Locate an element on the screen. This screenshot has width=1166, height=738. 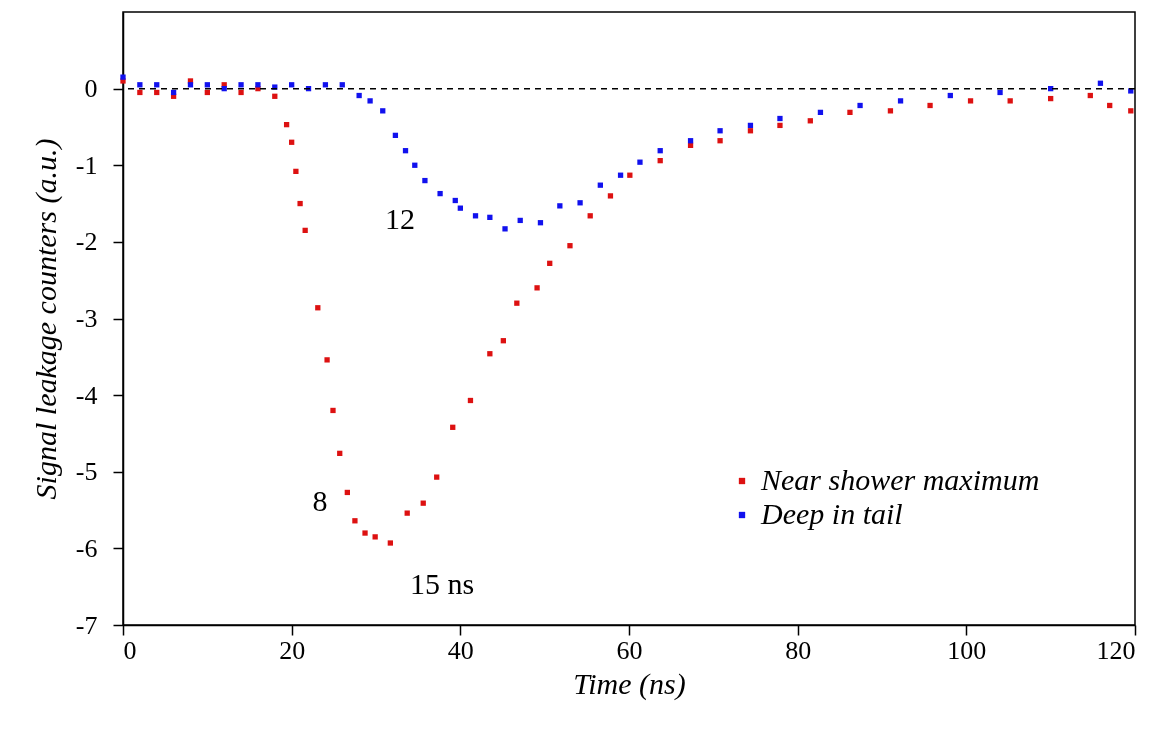
x-tick-label: 80 is located at coordinates (798, 650).